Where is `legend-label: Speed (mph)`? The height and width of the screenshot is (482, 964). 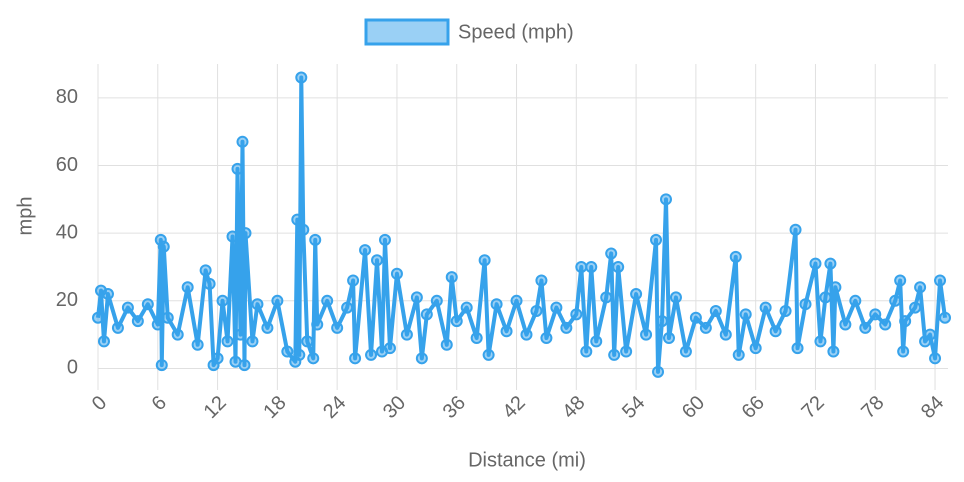
legend-label: Speed (mph) is located at coordinates (516, 32).